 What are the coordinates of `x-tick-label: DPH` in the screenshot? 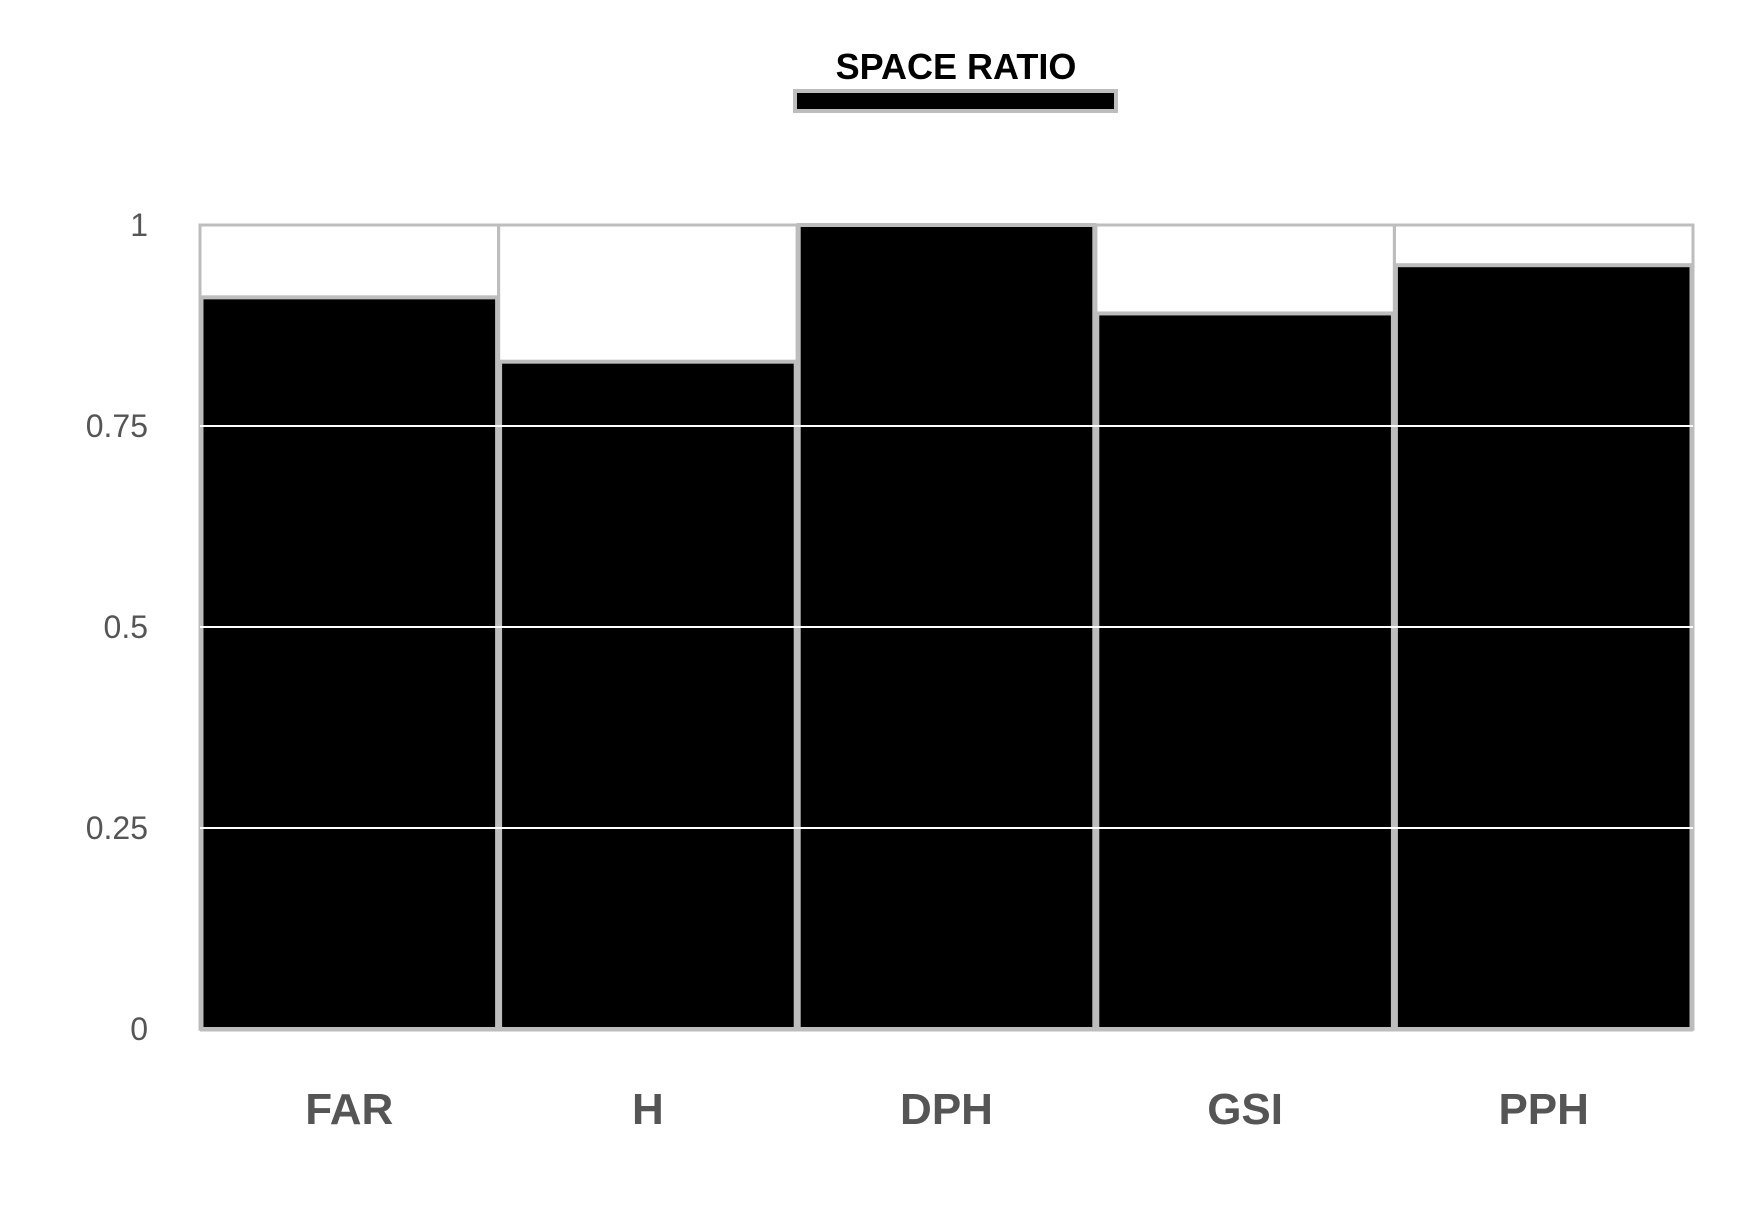 It's located at (946, 1109).